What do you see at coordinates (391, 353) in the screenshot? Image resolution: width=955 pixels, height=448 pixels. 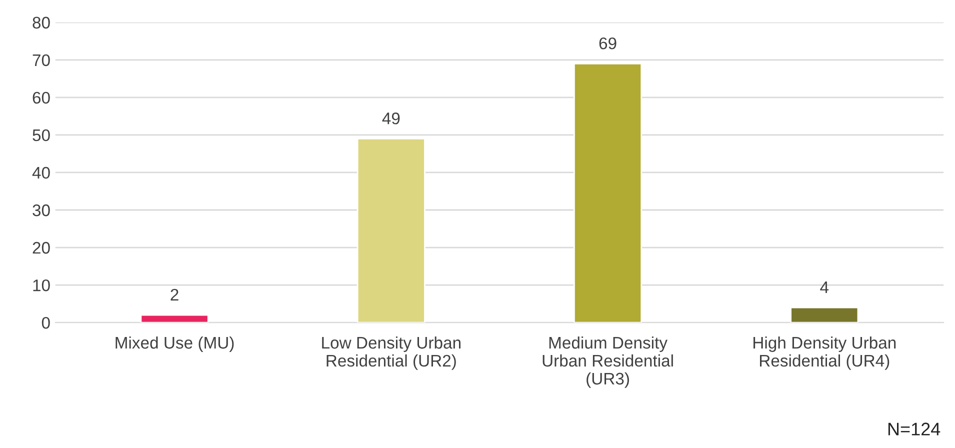 I see `x-tick-label: Low Density Urban Residential (UR2)` at bounding box center [391, 353].